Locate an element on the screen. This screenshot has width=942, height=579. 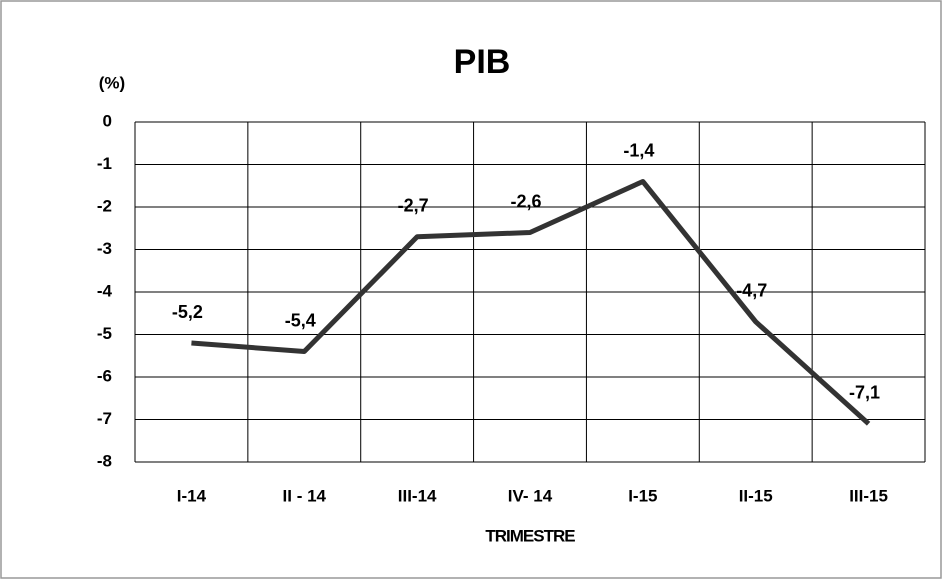
x-tick-label: I-14 is located at coordinates (192, 495).